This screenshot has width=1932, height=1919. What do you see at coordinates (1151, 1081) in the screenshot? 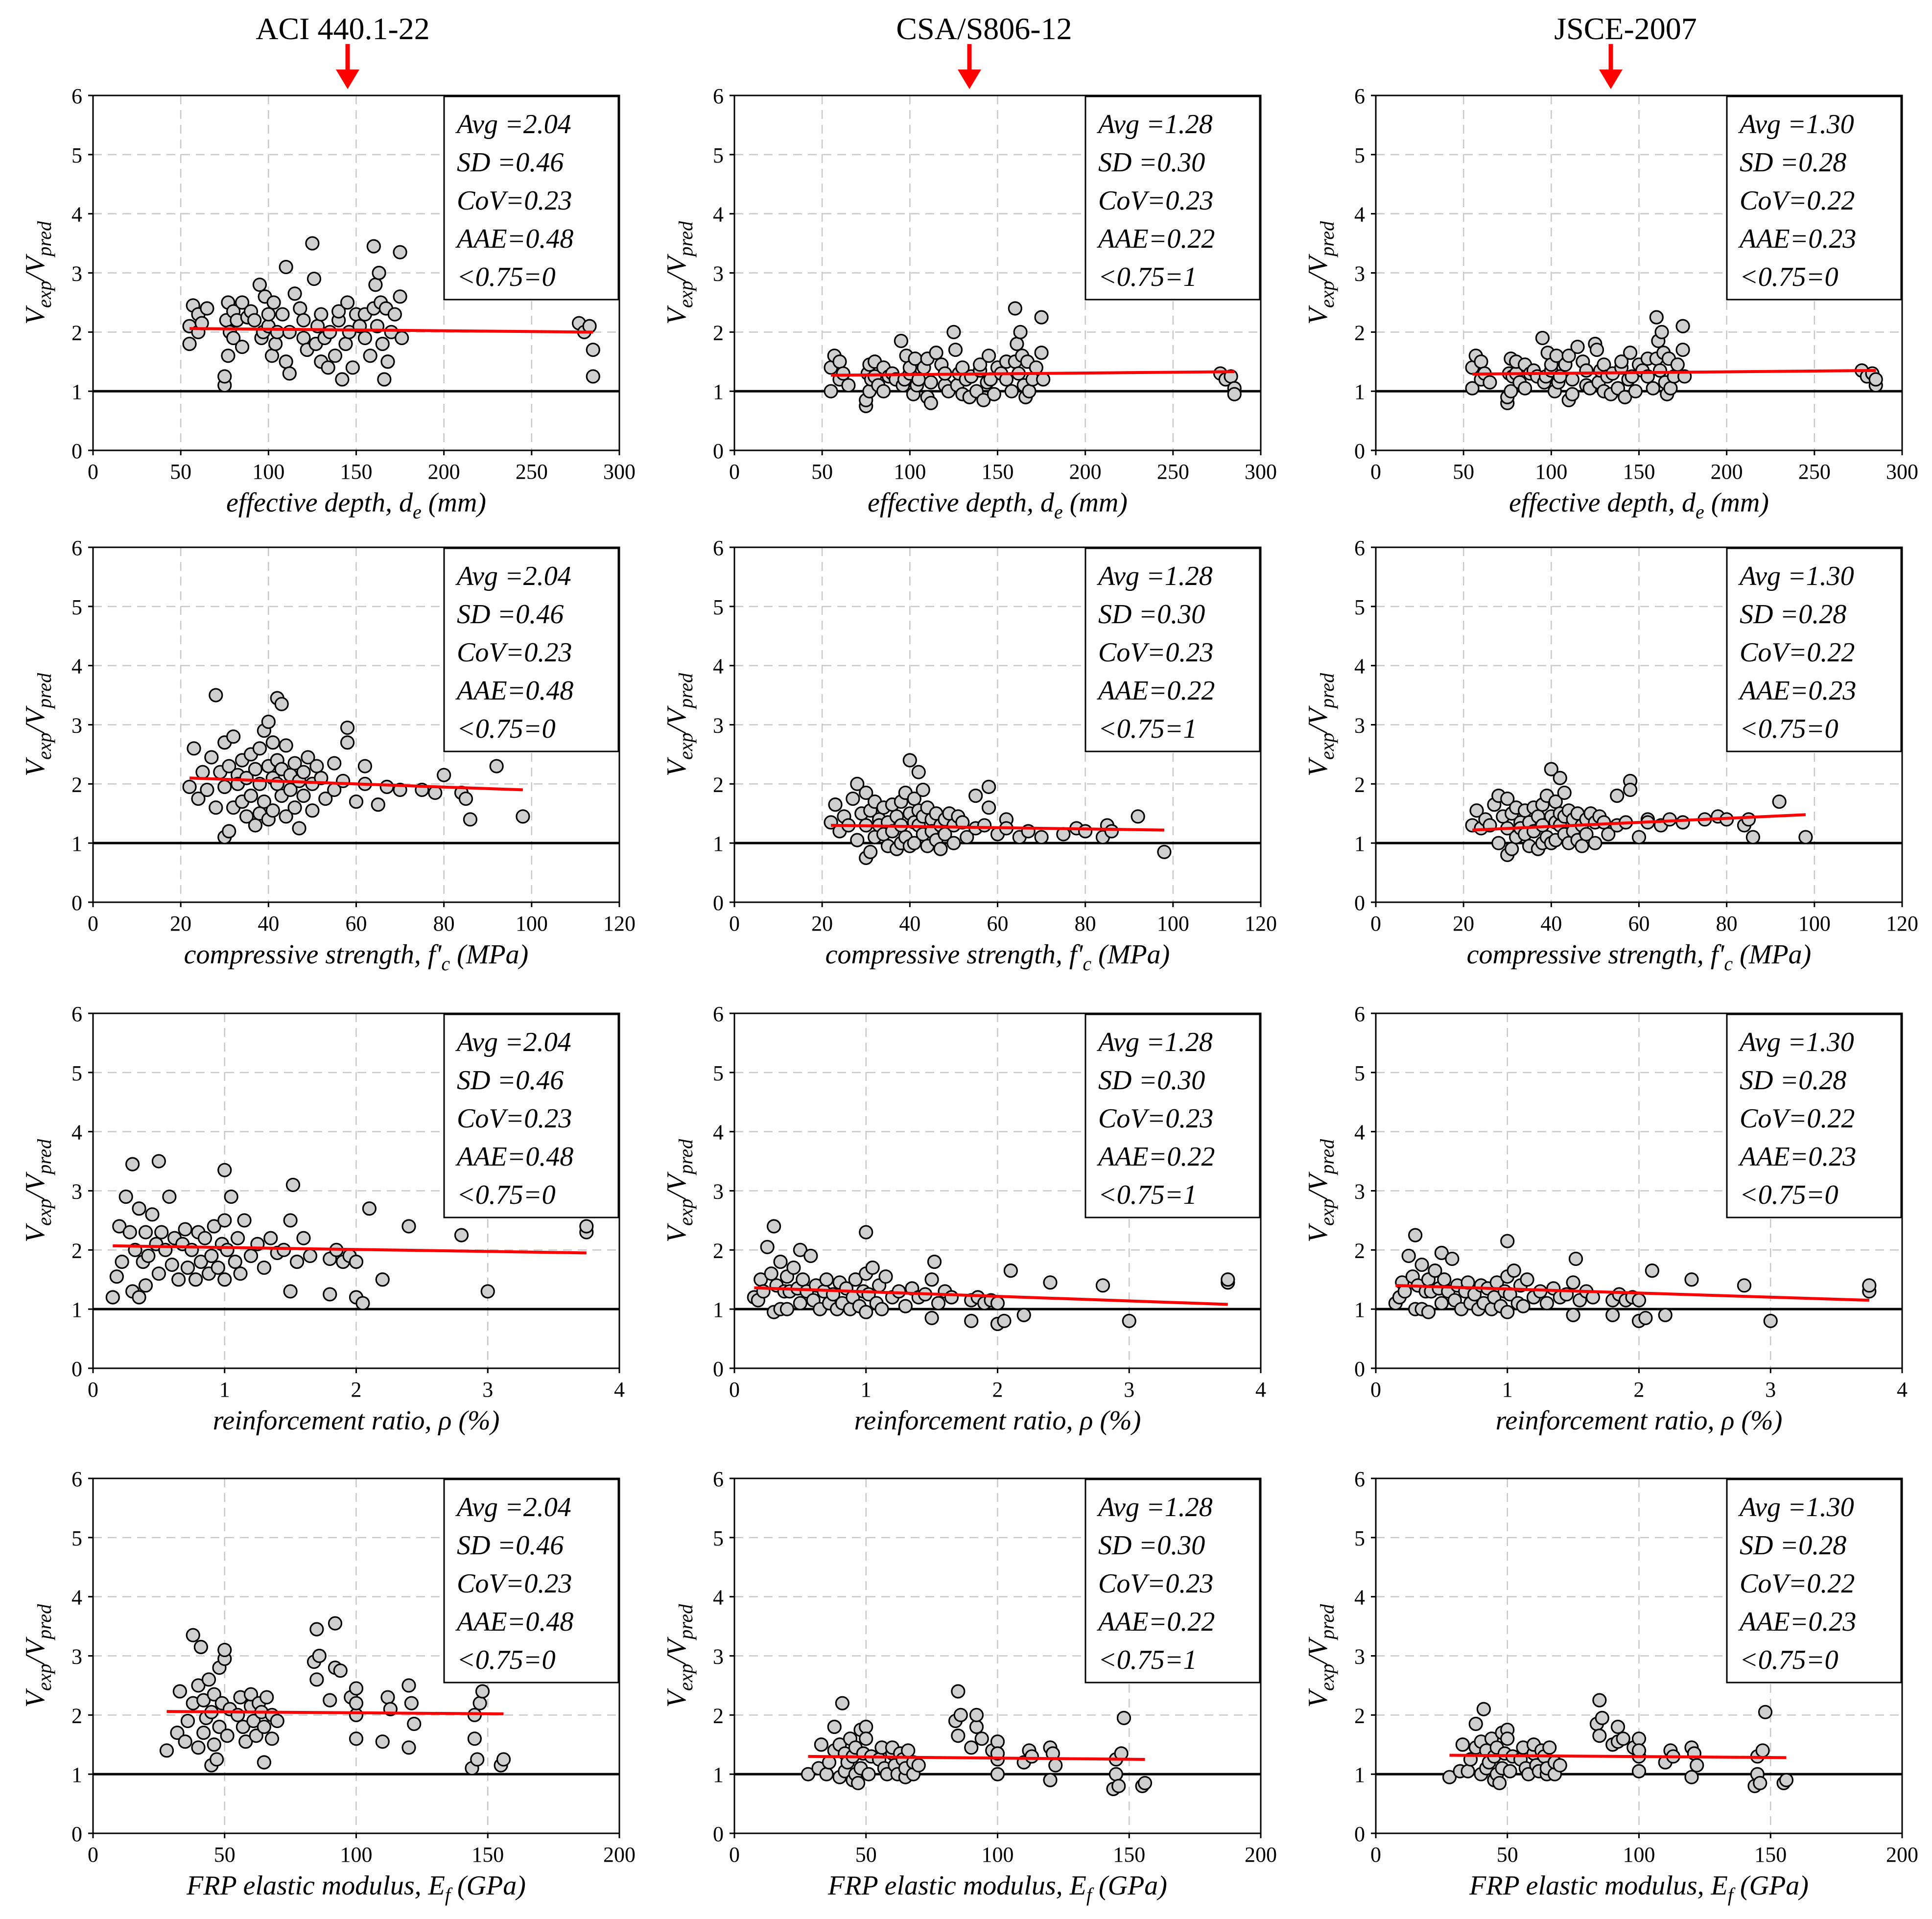
I see `stat-line: SD =0.30` at bounding box center [1151, 1081].